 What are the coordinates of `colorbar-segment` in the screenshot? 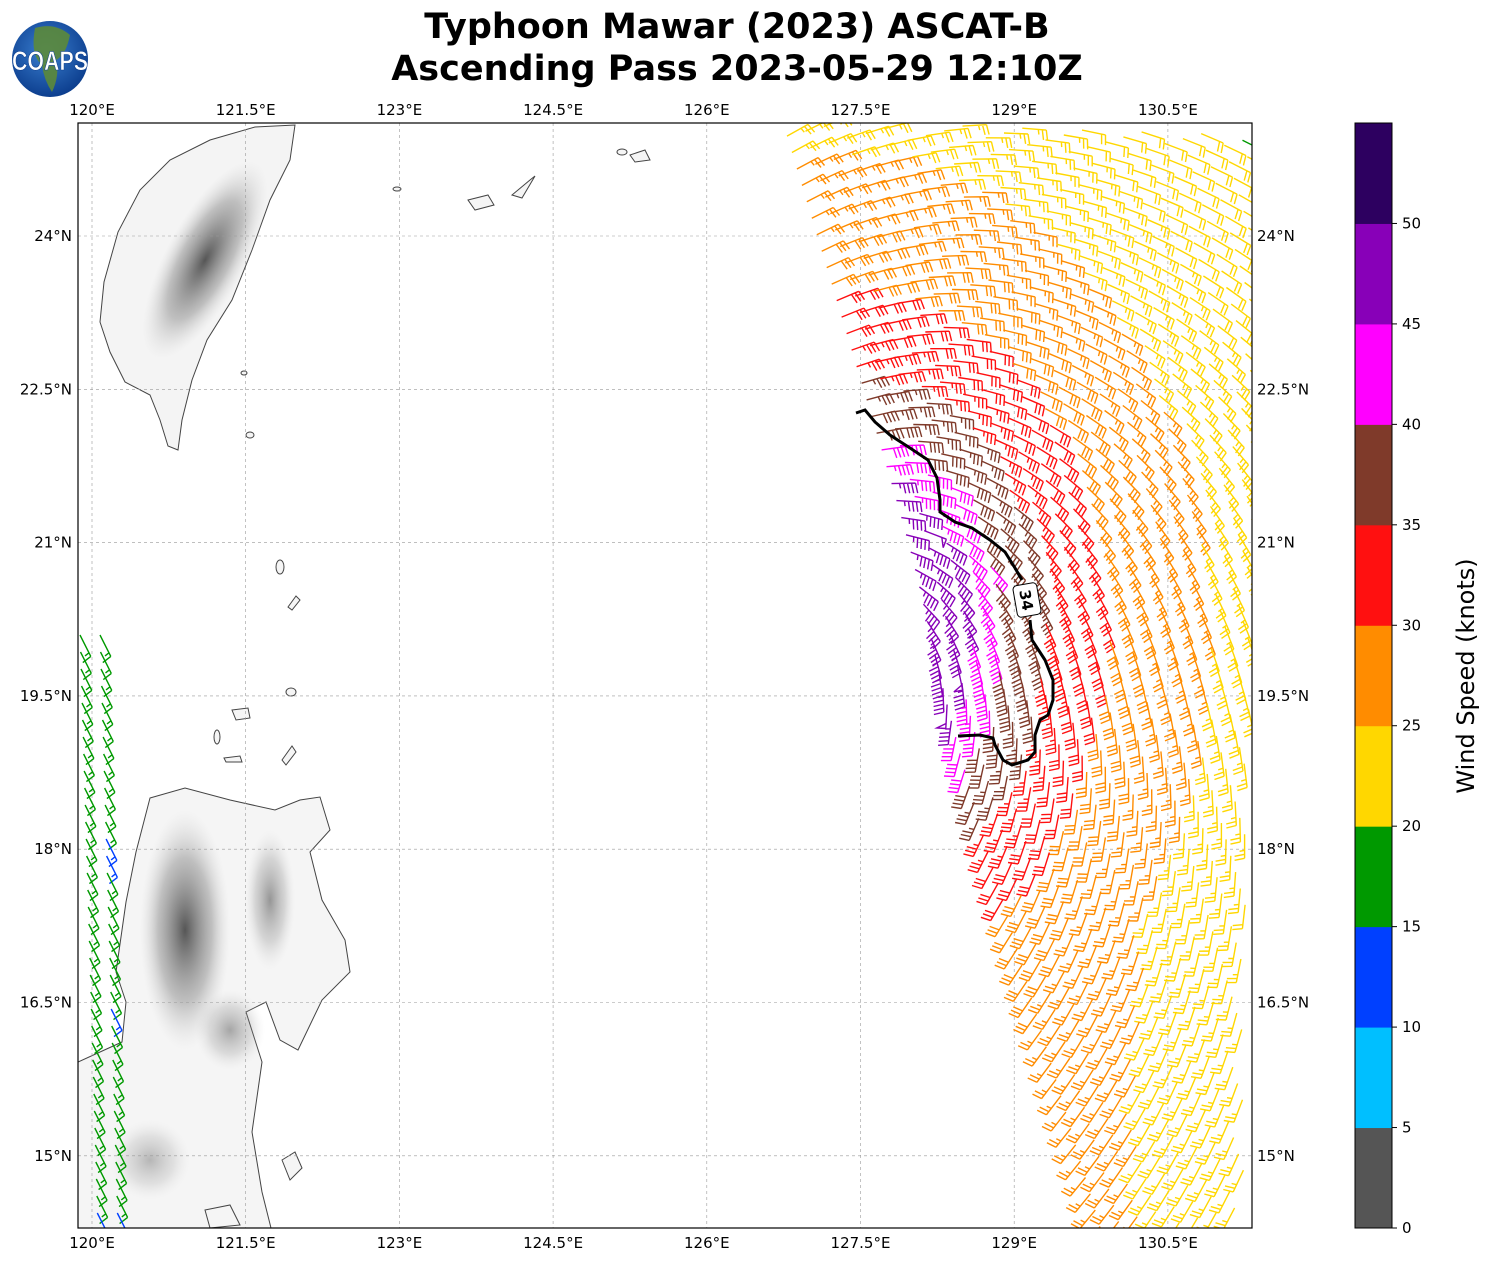 It's located at (1373, 676).